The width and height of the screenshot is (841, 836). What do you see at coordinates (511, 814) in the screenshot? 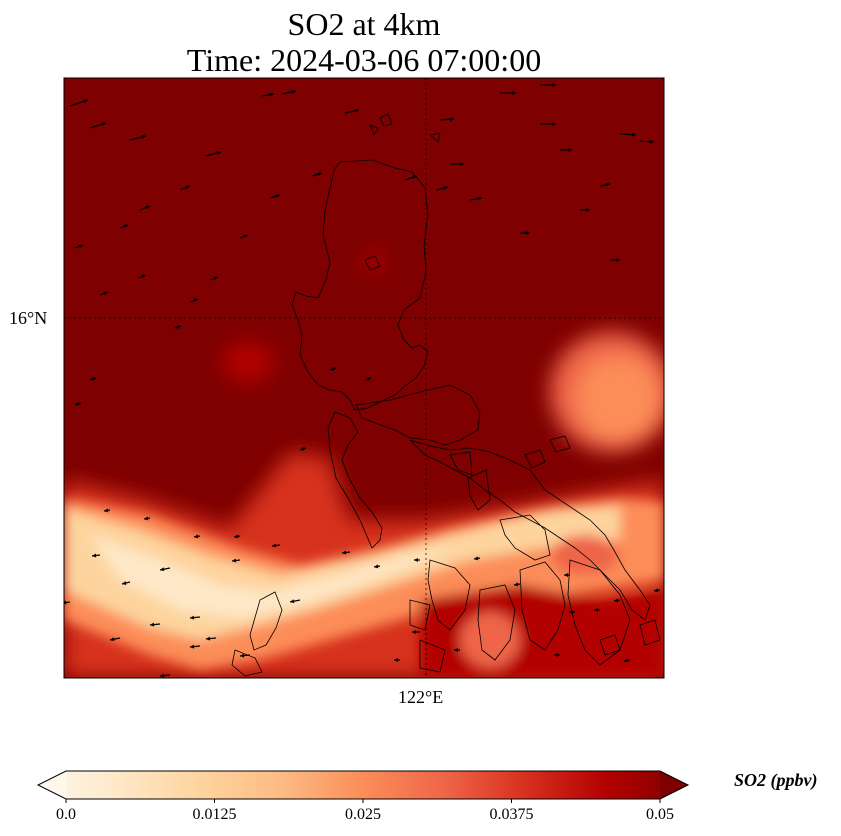
I see `colorbar-tick-label: 0.0375` at bounding box center [511, 814].